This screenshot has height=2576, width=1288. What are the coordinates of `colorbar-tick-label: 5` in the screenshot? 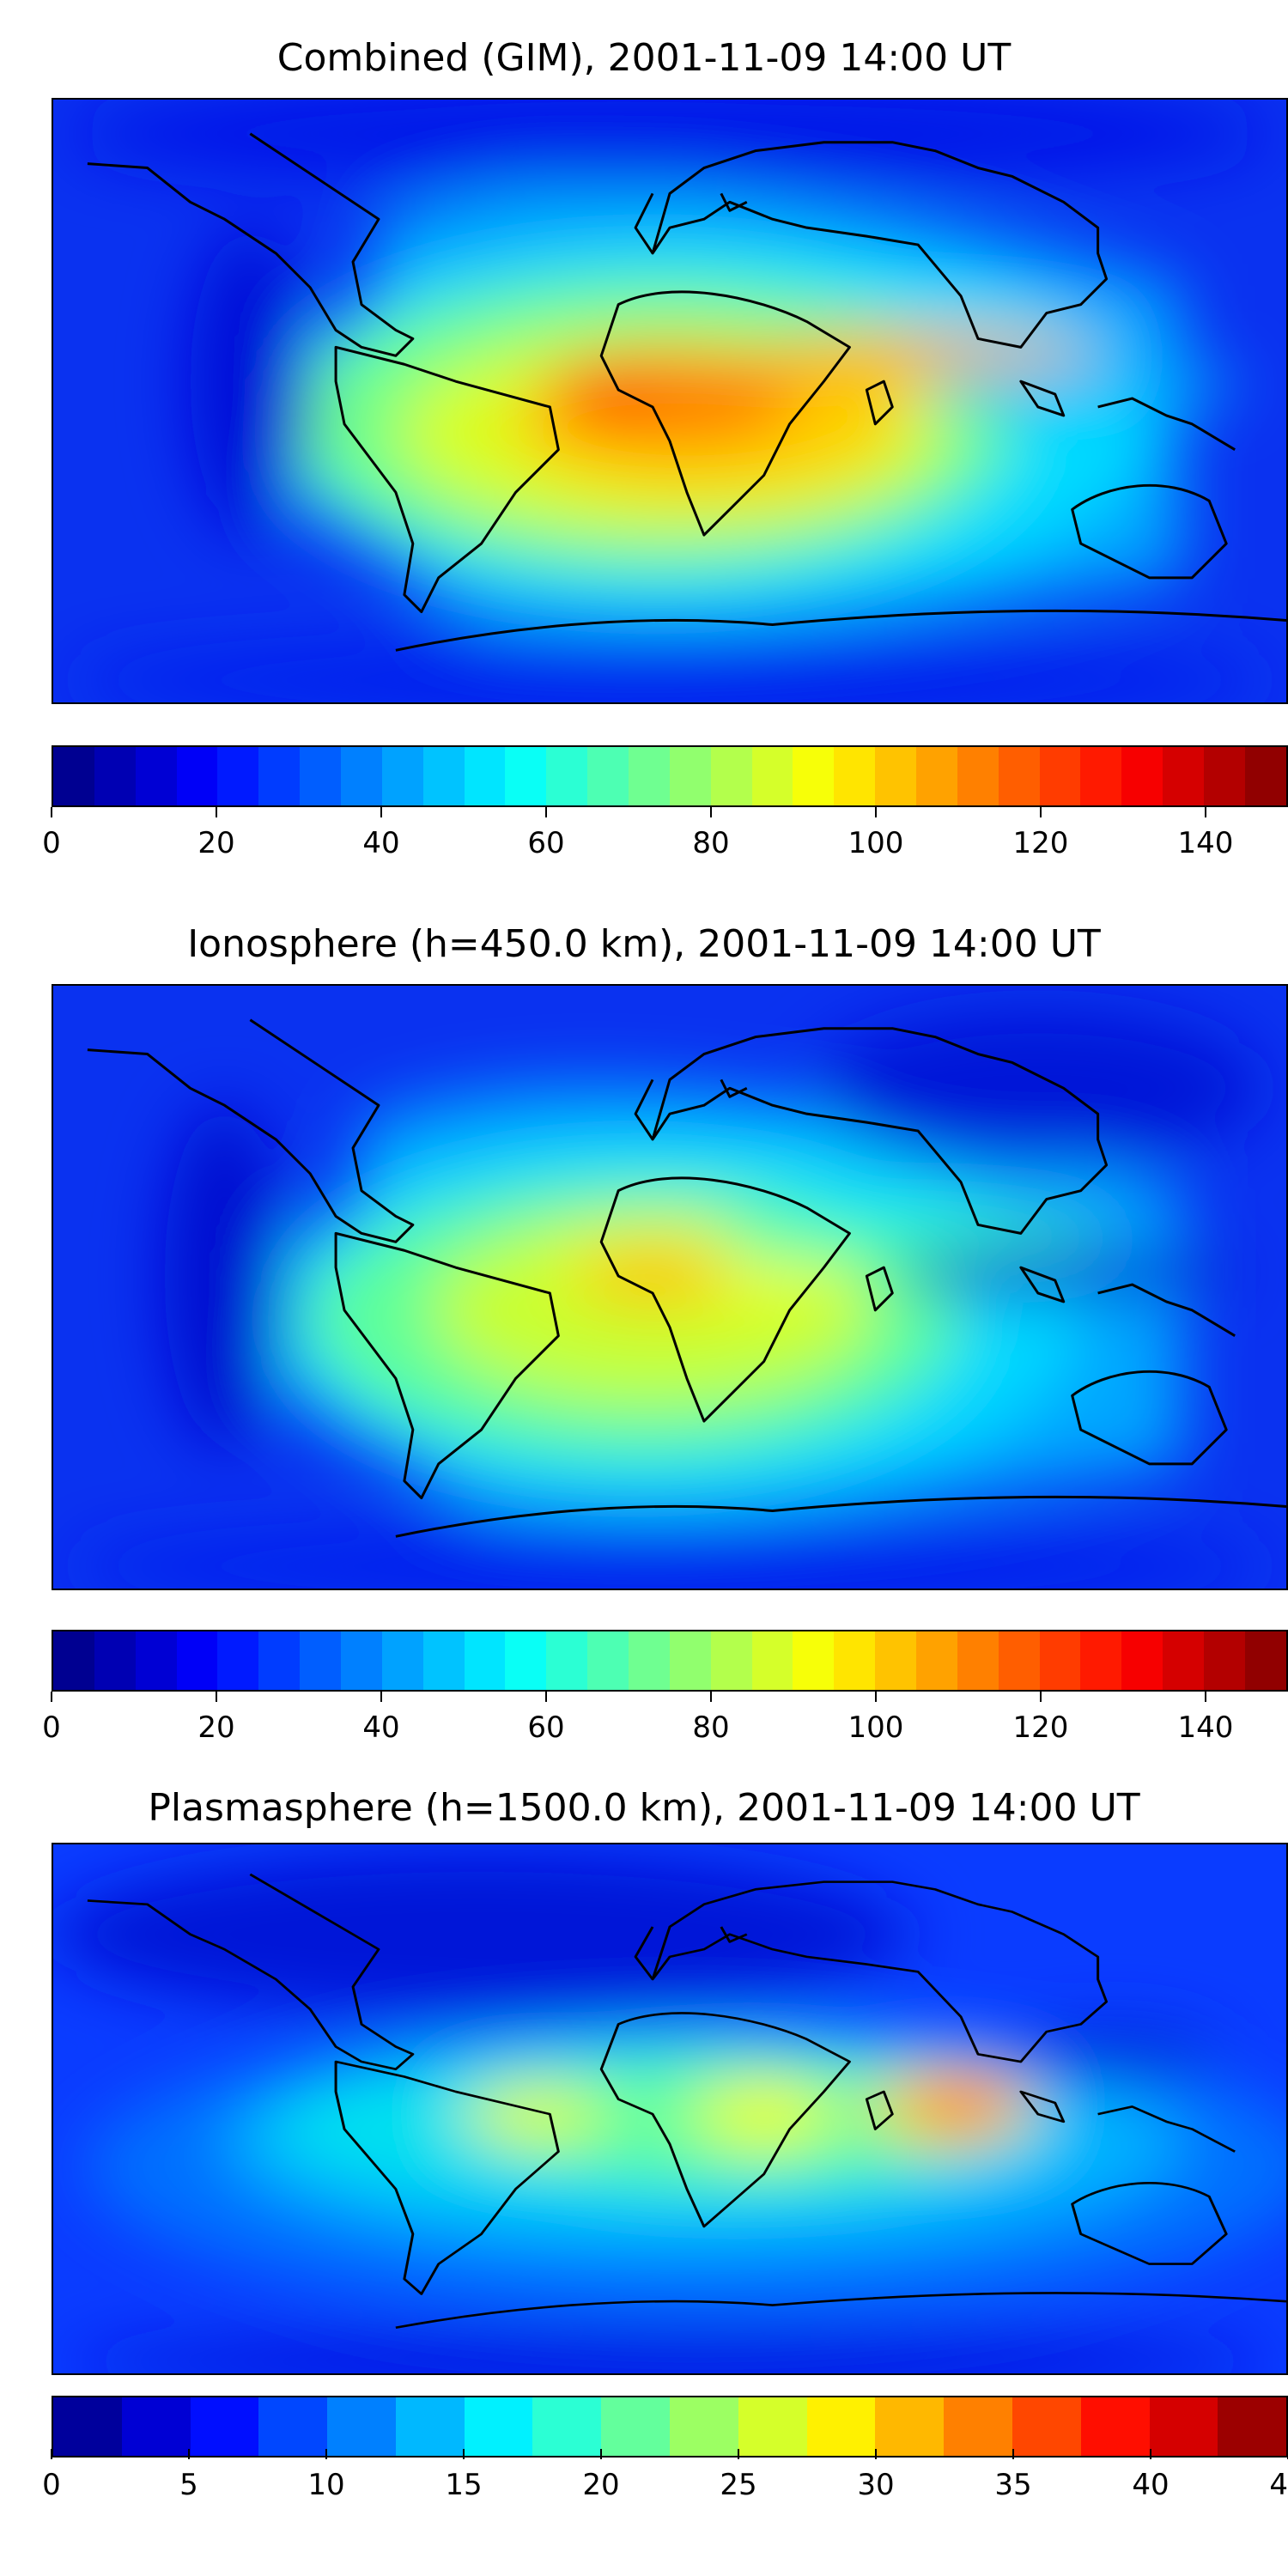 It's located at (188, 2485).